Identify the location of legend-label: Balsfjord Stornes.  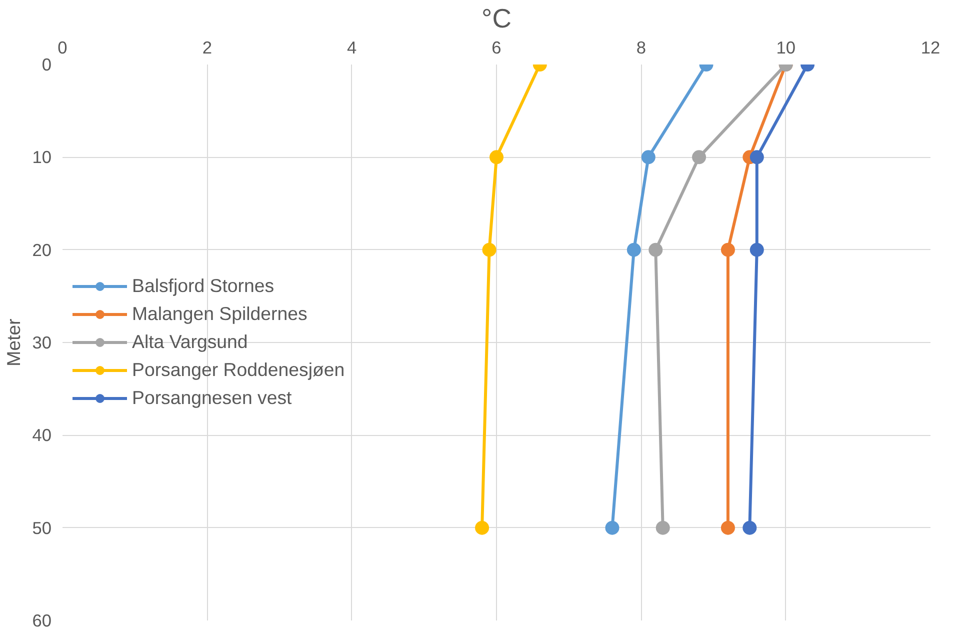
(203, 286).